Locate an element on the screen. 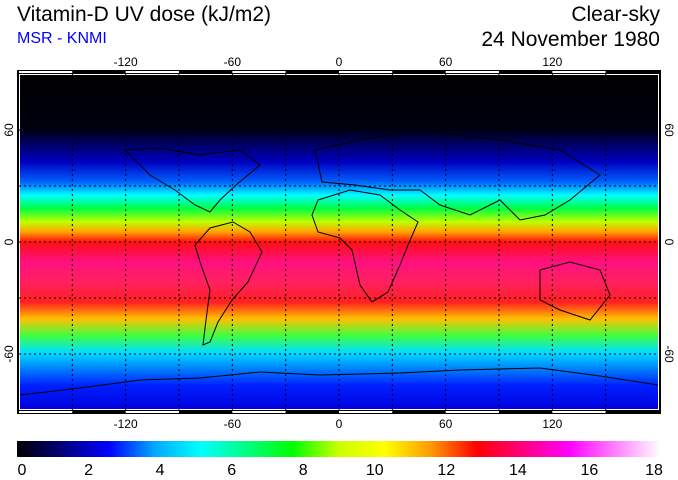  colorbar-tick-label: 14 is located at coordinates (518, 470).